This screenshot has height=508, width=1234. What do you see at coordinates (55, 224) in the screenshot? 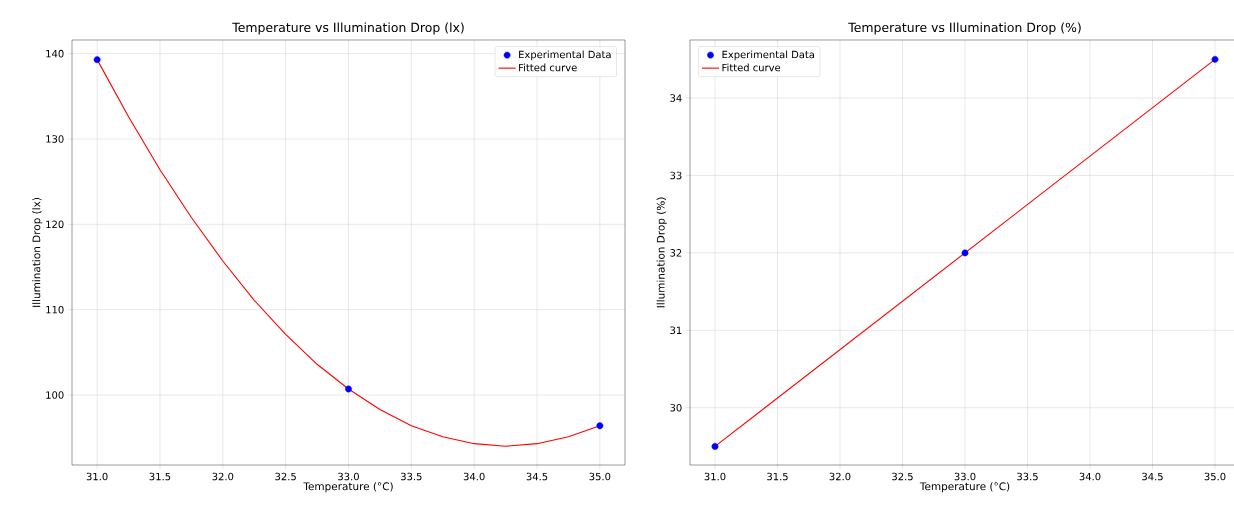
I see `y-tick-label: 120` at bounding box center [55, 224].